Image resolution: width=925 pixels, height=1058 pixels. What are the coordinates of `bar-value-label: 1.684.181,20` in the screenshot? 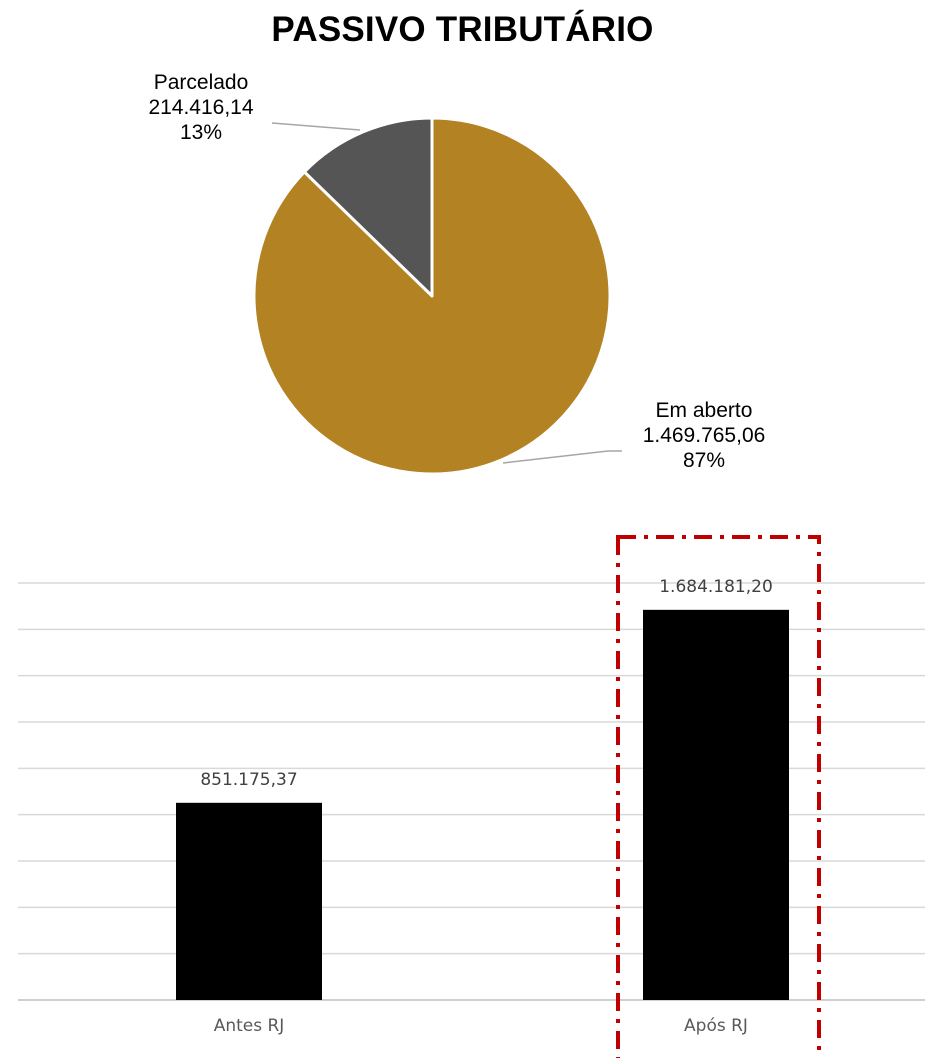 It's located at (716, 587).